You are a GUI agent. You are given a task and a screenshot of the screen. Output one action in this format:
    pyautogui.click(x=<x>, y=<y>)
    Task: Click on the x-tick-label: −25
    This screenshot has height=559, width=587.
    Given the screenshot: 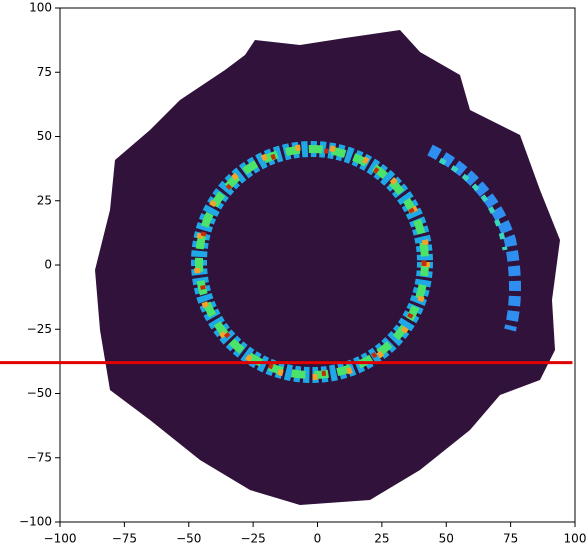 What is the action you would take?
    pyautogui.click(x=252, y=539)
    